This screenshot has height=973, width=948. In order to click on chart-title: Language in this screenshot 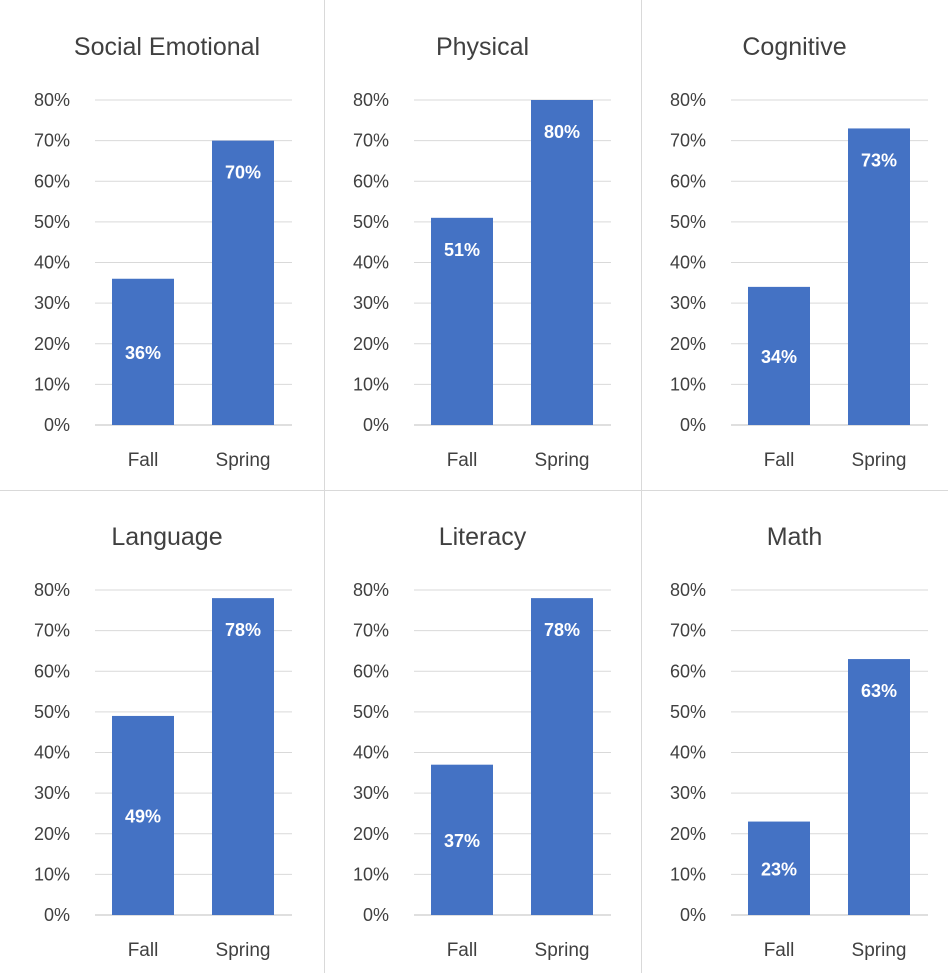, I will do `click(166, 537)`.